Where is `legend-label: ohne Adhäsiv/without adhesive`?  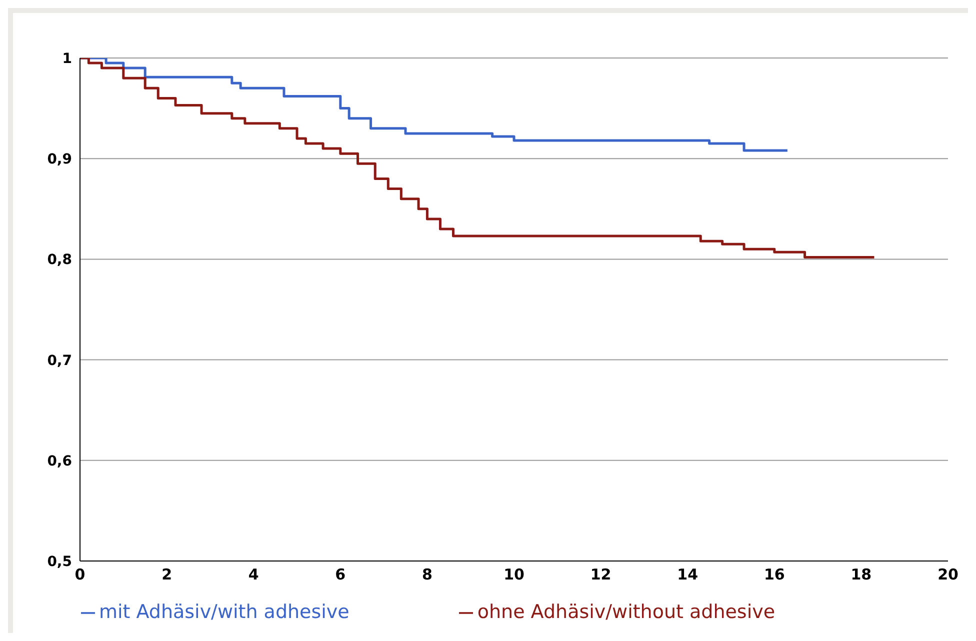
legend-label: ohne Adhäsiv/without adhesive is located at coordinates (626, 612).